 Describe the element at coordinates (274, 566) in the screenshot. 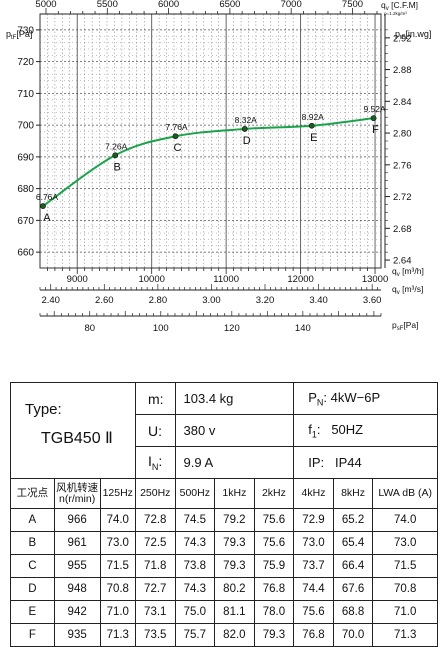

I see `table-cell: 75.9` at that location.